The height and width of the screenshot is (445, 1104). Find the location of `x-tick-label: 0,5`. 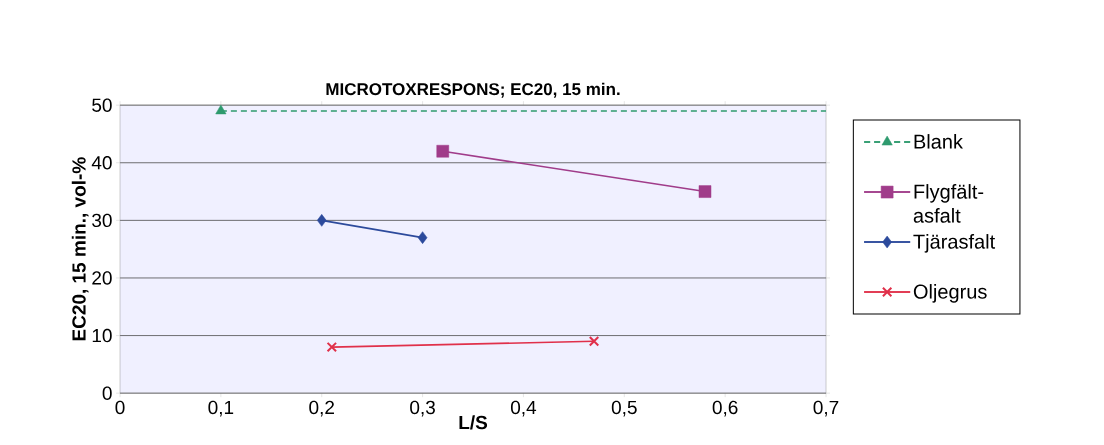

x-tick-label: 0,5 is located at coordinates (624, 408).